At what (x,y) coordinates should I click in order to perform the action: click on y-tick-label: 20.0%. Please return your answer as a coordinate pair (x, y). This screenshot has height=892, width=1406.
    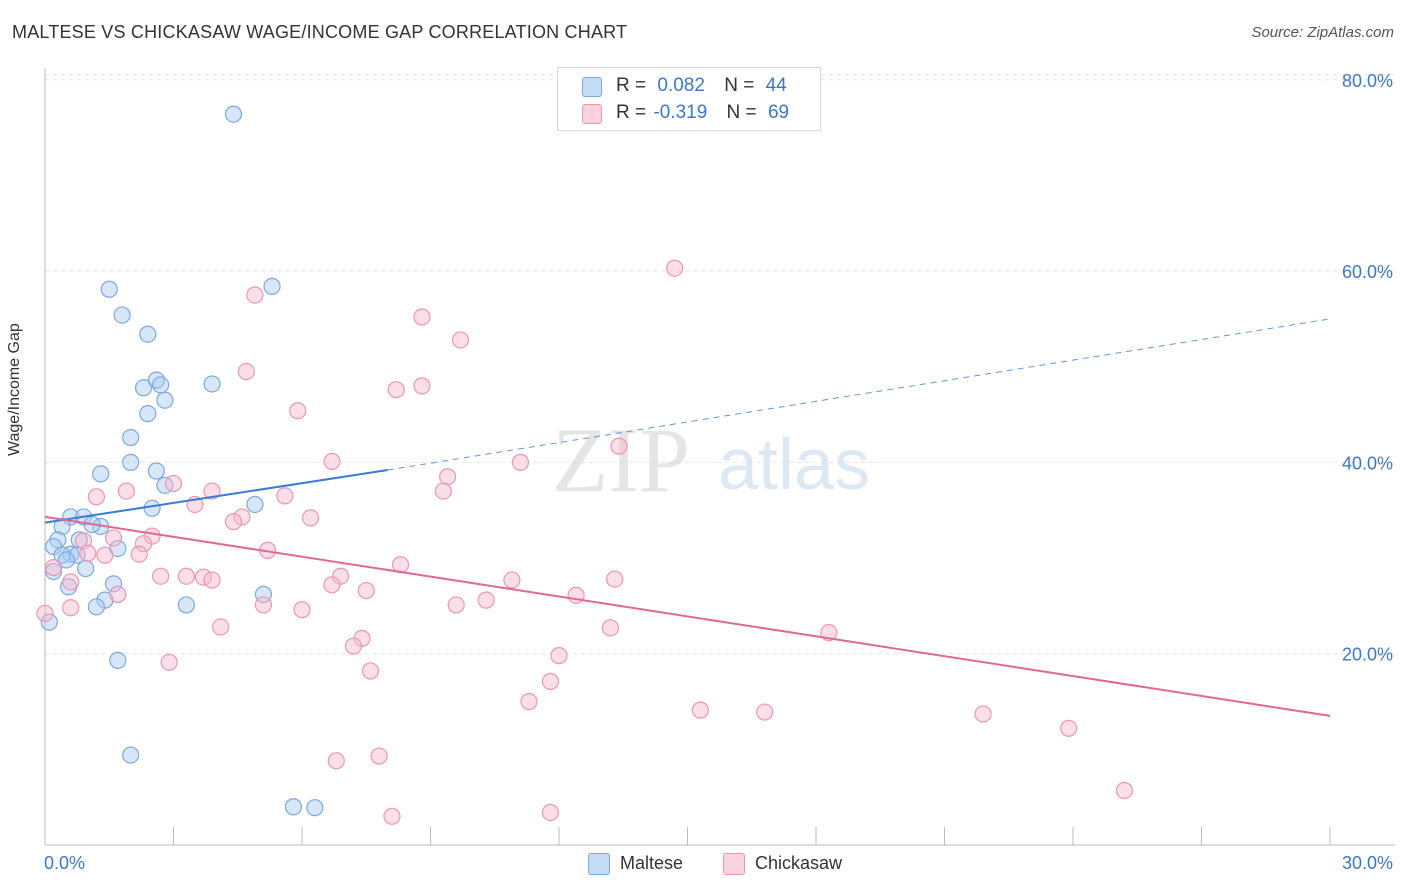
    Looking at the image, I should click on (1367, 655).